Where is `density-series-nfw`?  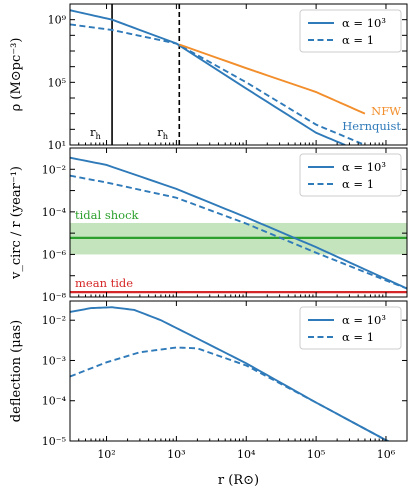 density-series-nfw is located at coordinates (272, 79).